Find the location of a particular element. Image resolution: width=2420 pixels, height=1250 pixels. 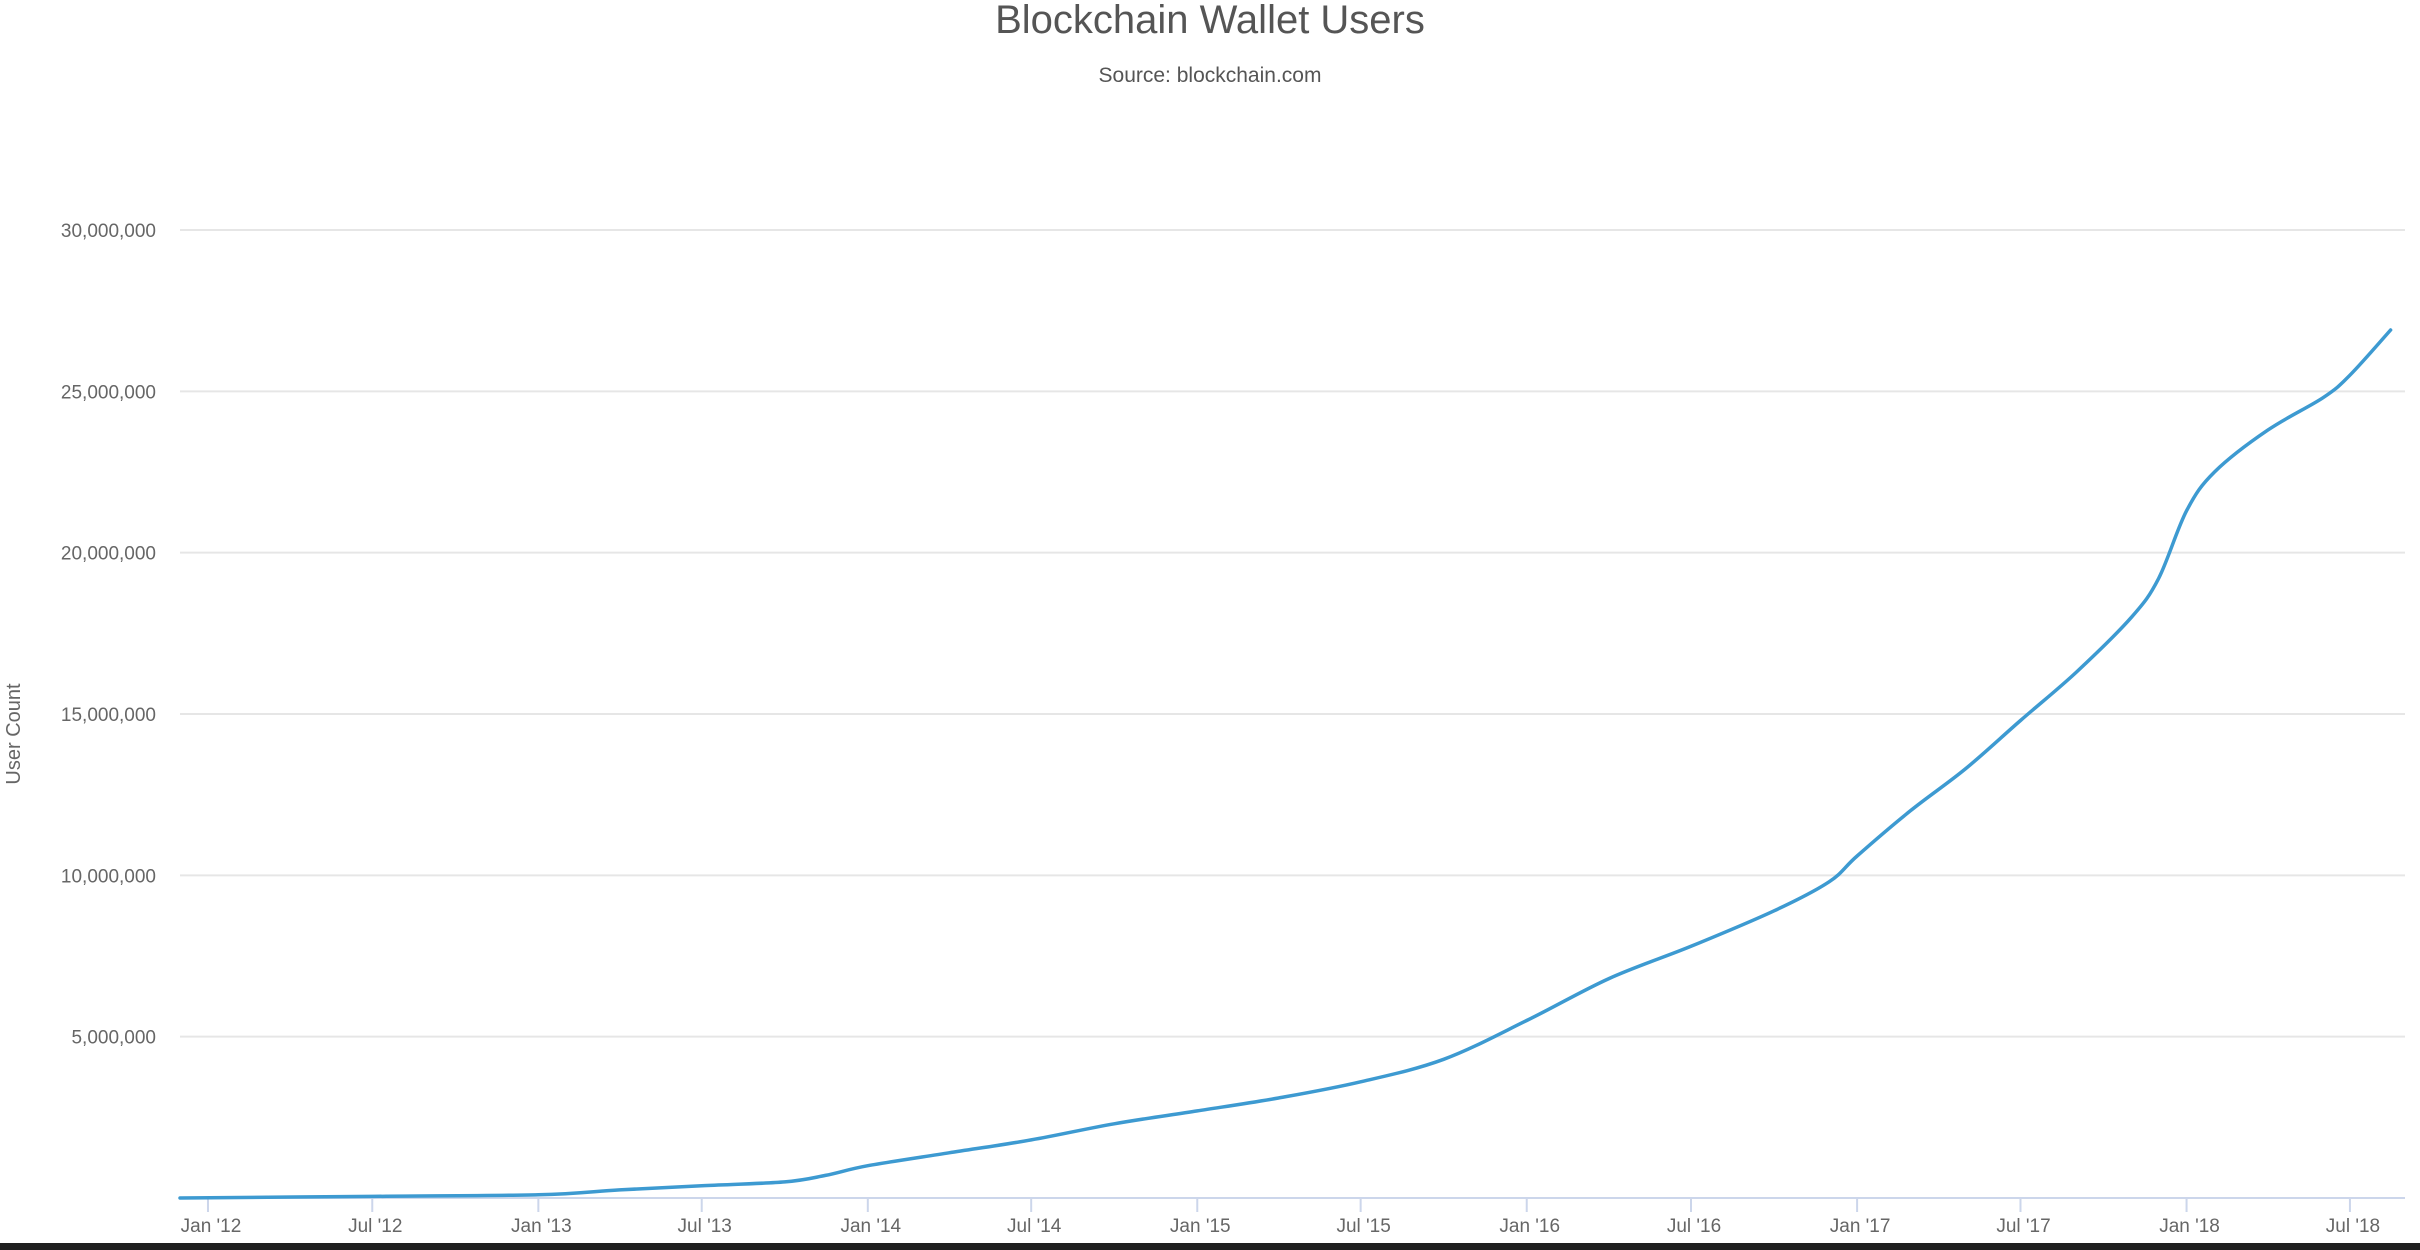

chart-subtitle: Source: blockchain.com is located at coordinates (1210, 75).